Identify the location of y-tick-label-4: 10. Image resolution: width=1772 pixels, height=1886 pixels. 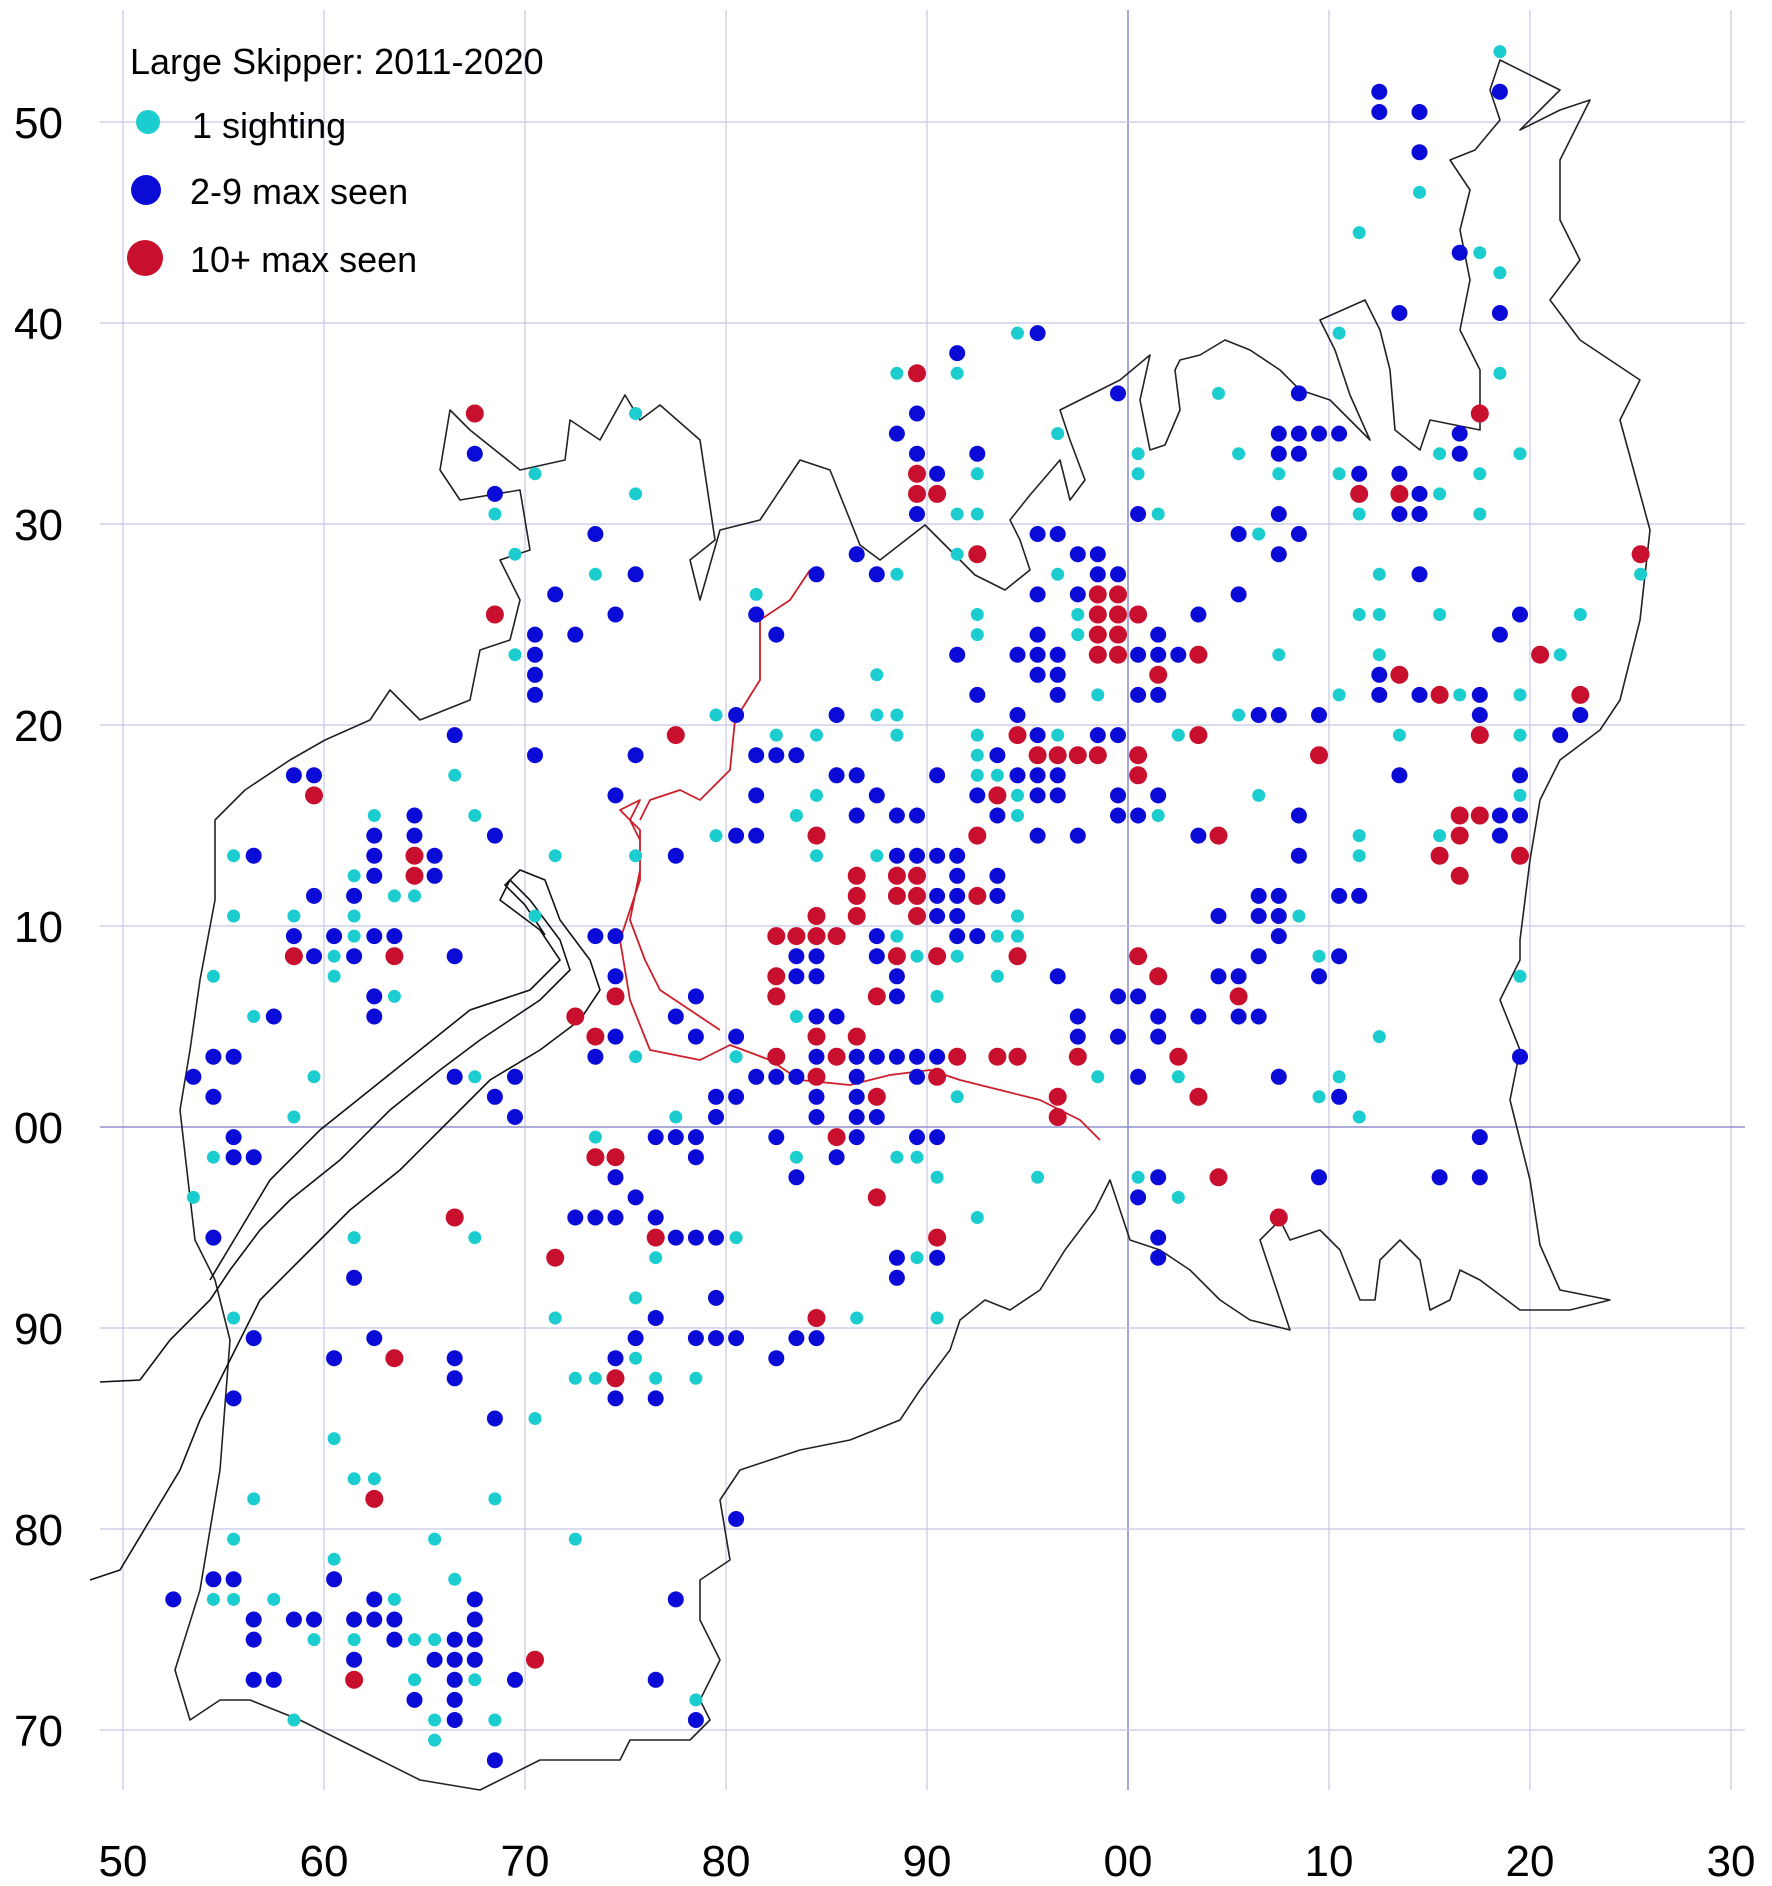
(38, 927).